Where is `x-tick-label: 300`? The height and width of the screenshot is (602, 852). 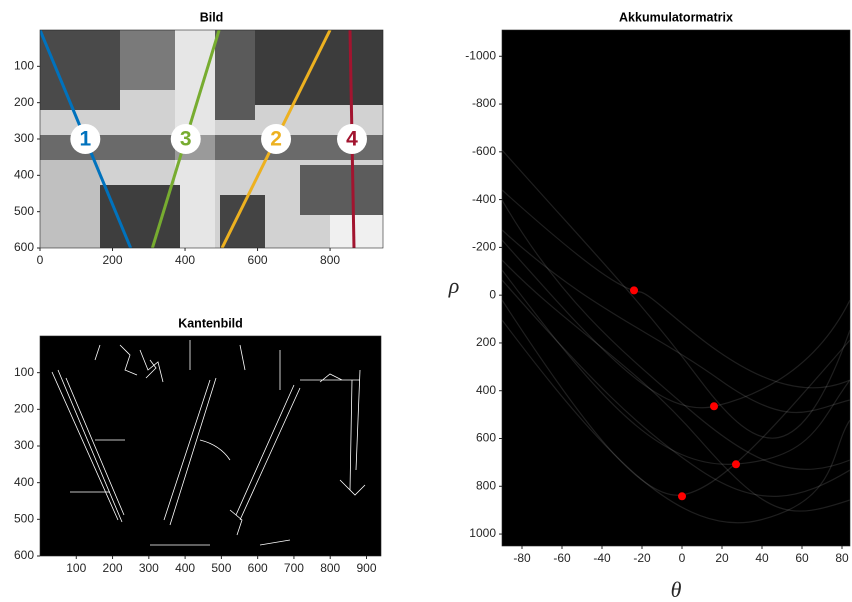
x-tick-label: 300 is located at coordinates (149, 568).